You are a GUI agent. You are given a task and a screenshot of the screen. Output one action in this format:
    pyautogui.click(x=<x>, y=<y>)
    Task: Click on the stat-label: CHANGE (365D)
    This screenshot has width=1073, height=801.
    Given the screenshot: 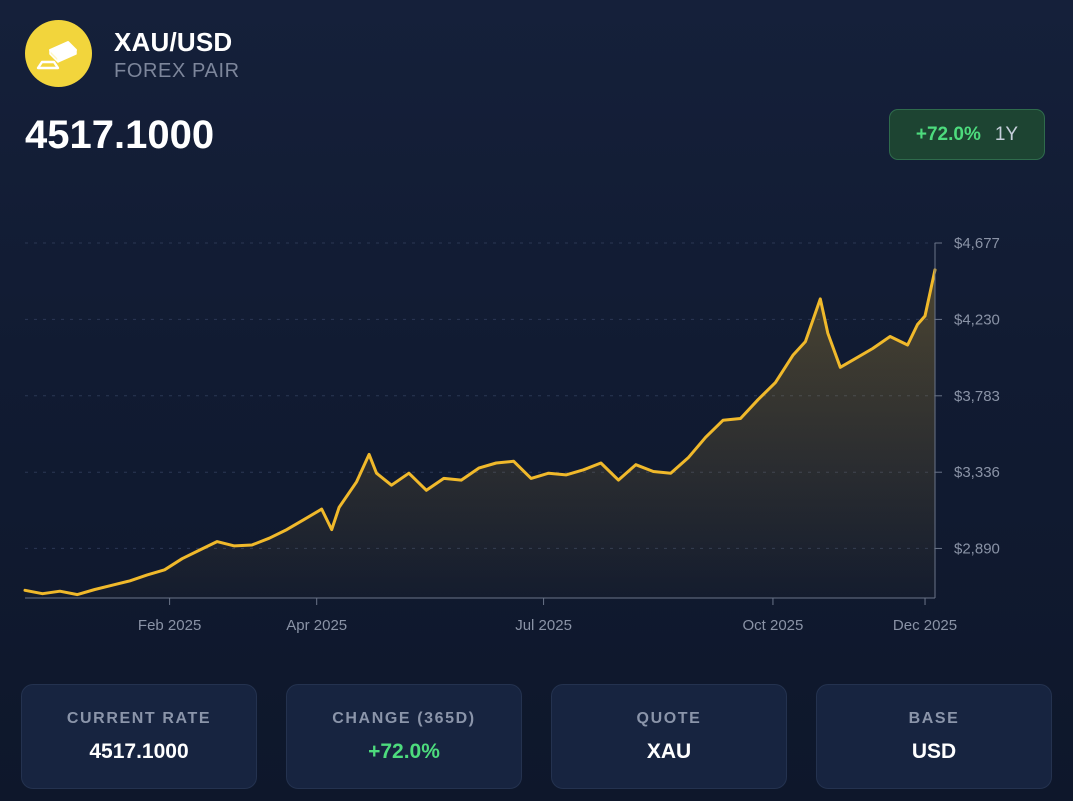 What is the action you would take?
    pyautogui.click(x=404, y=718)
    